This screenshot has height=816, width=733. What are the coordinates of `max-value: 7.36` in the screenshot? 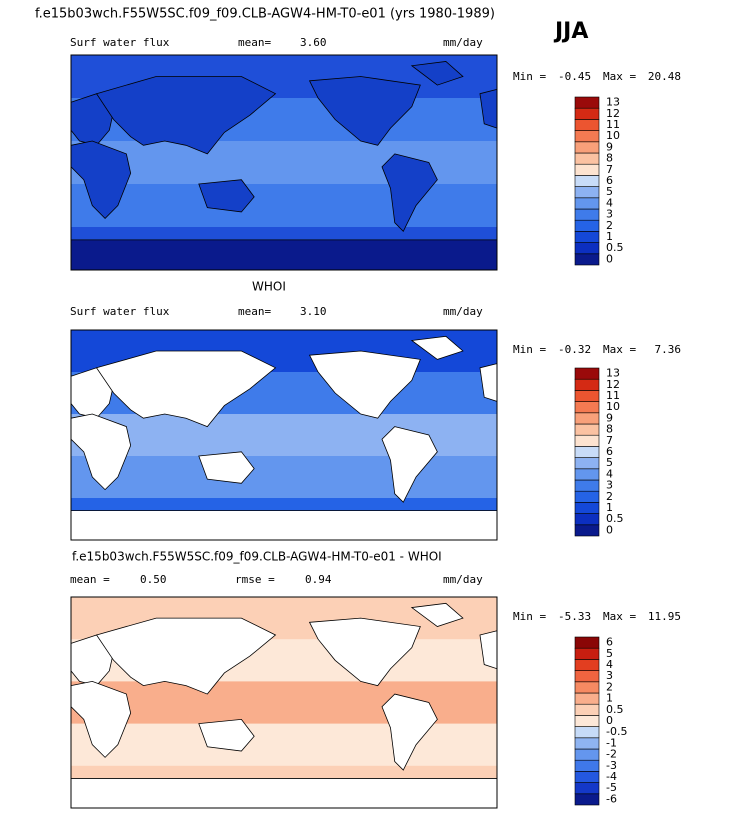 It's located at (668, 349).